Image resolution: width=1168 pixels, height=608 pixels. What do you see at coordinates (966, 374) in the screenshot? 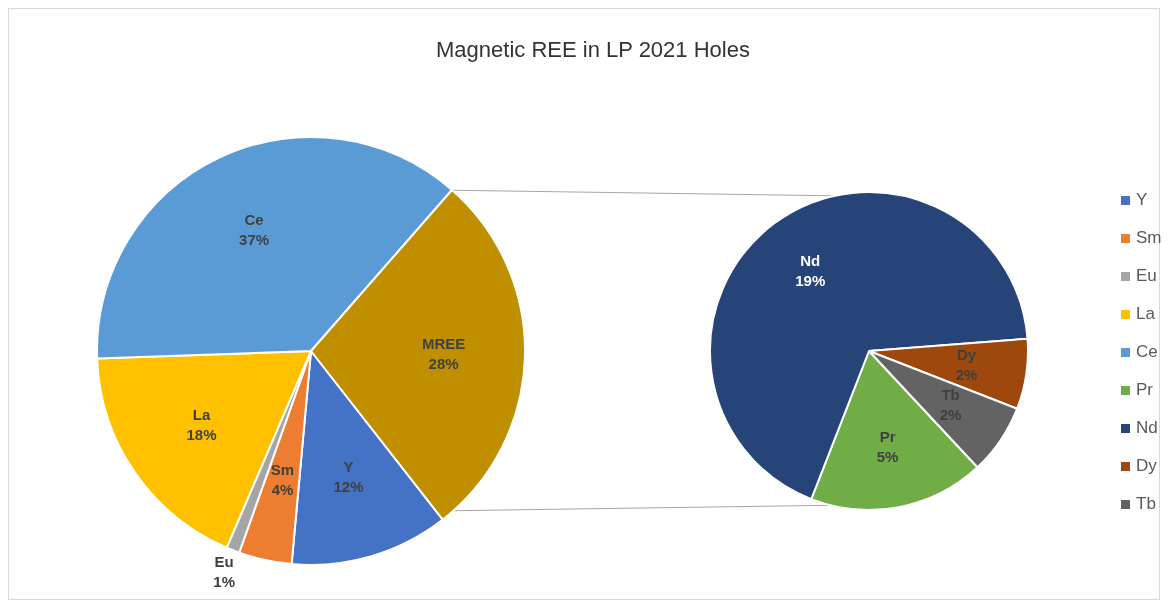
I see `data-label: 2%` at bounding box center [966, 374].